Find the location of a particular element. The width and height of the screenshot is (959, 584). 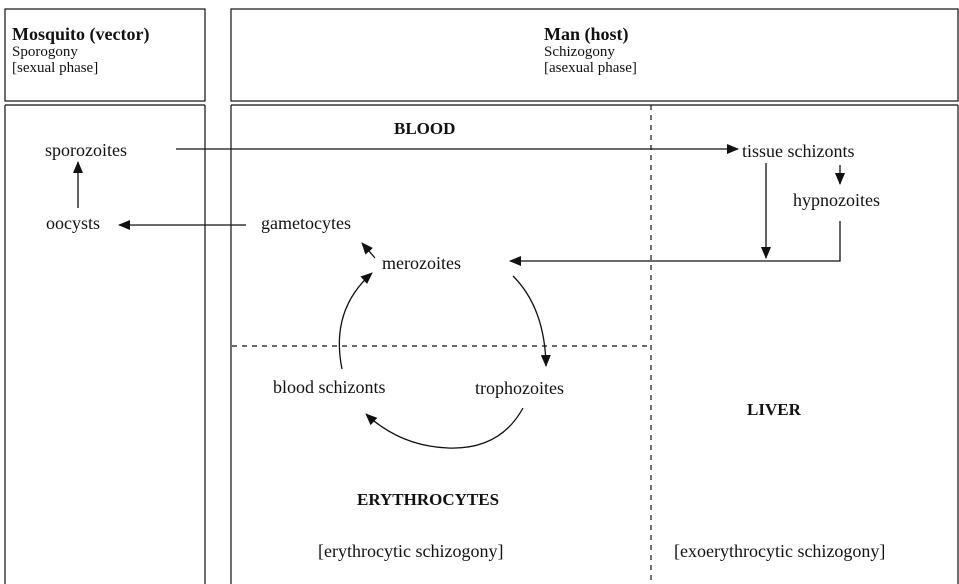

stage-blood-schizonts: blood schizonts is located at coordinates (329, 387).